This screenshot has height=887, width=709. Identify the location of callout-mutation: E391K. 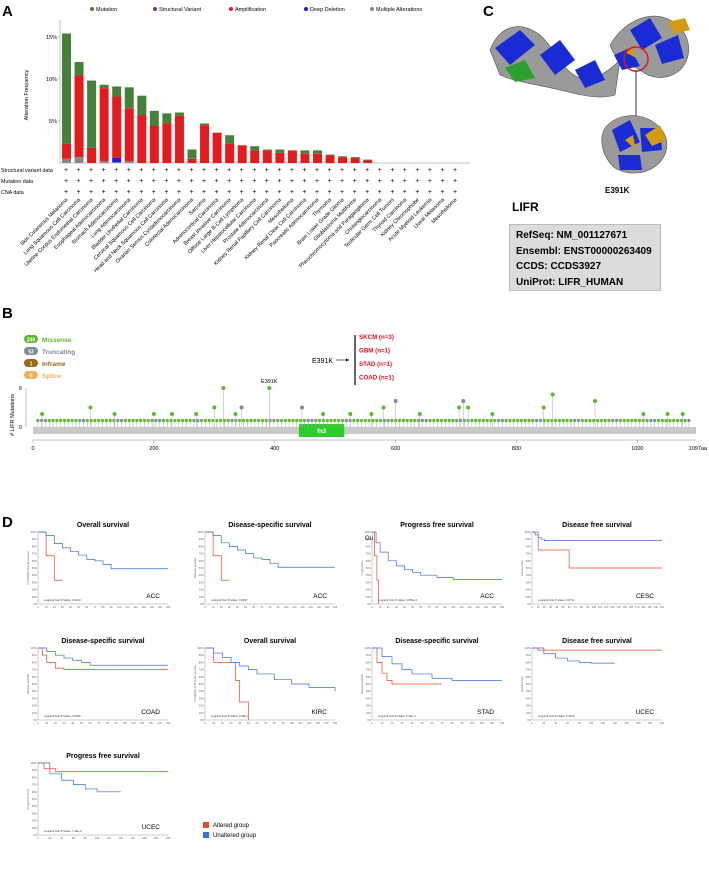
(322, 361).